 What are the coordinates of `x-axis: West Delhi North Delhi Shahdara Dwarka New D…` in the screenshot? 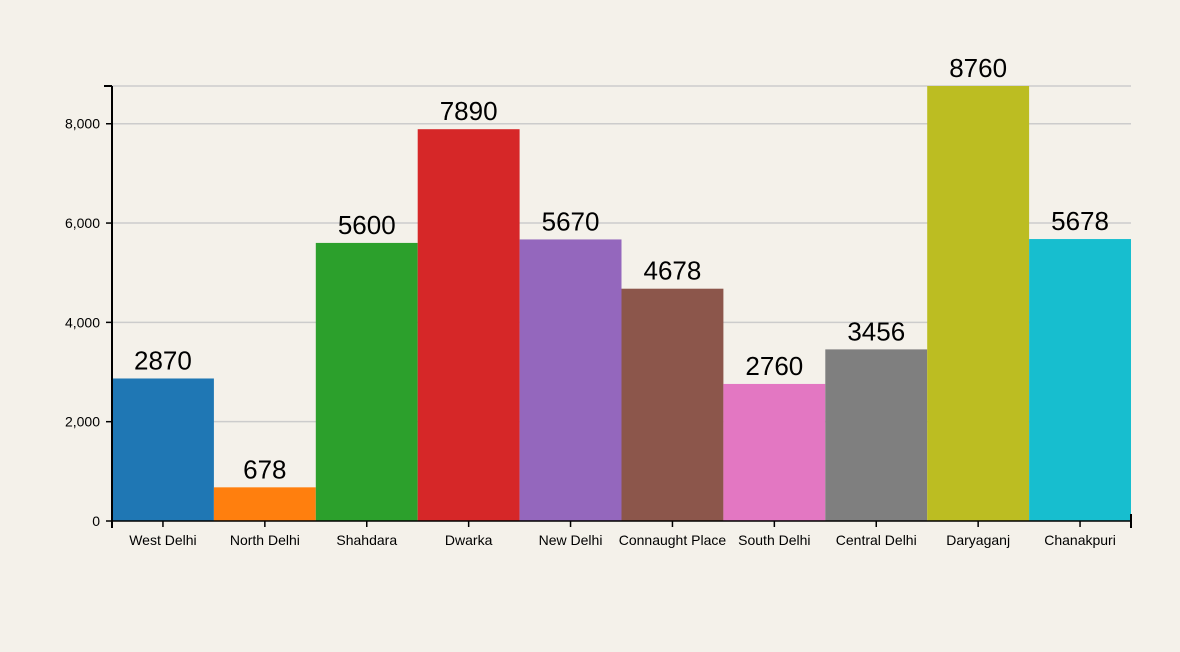 It's located at (621, 531).